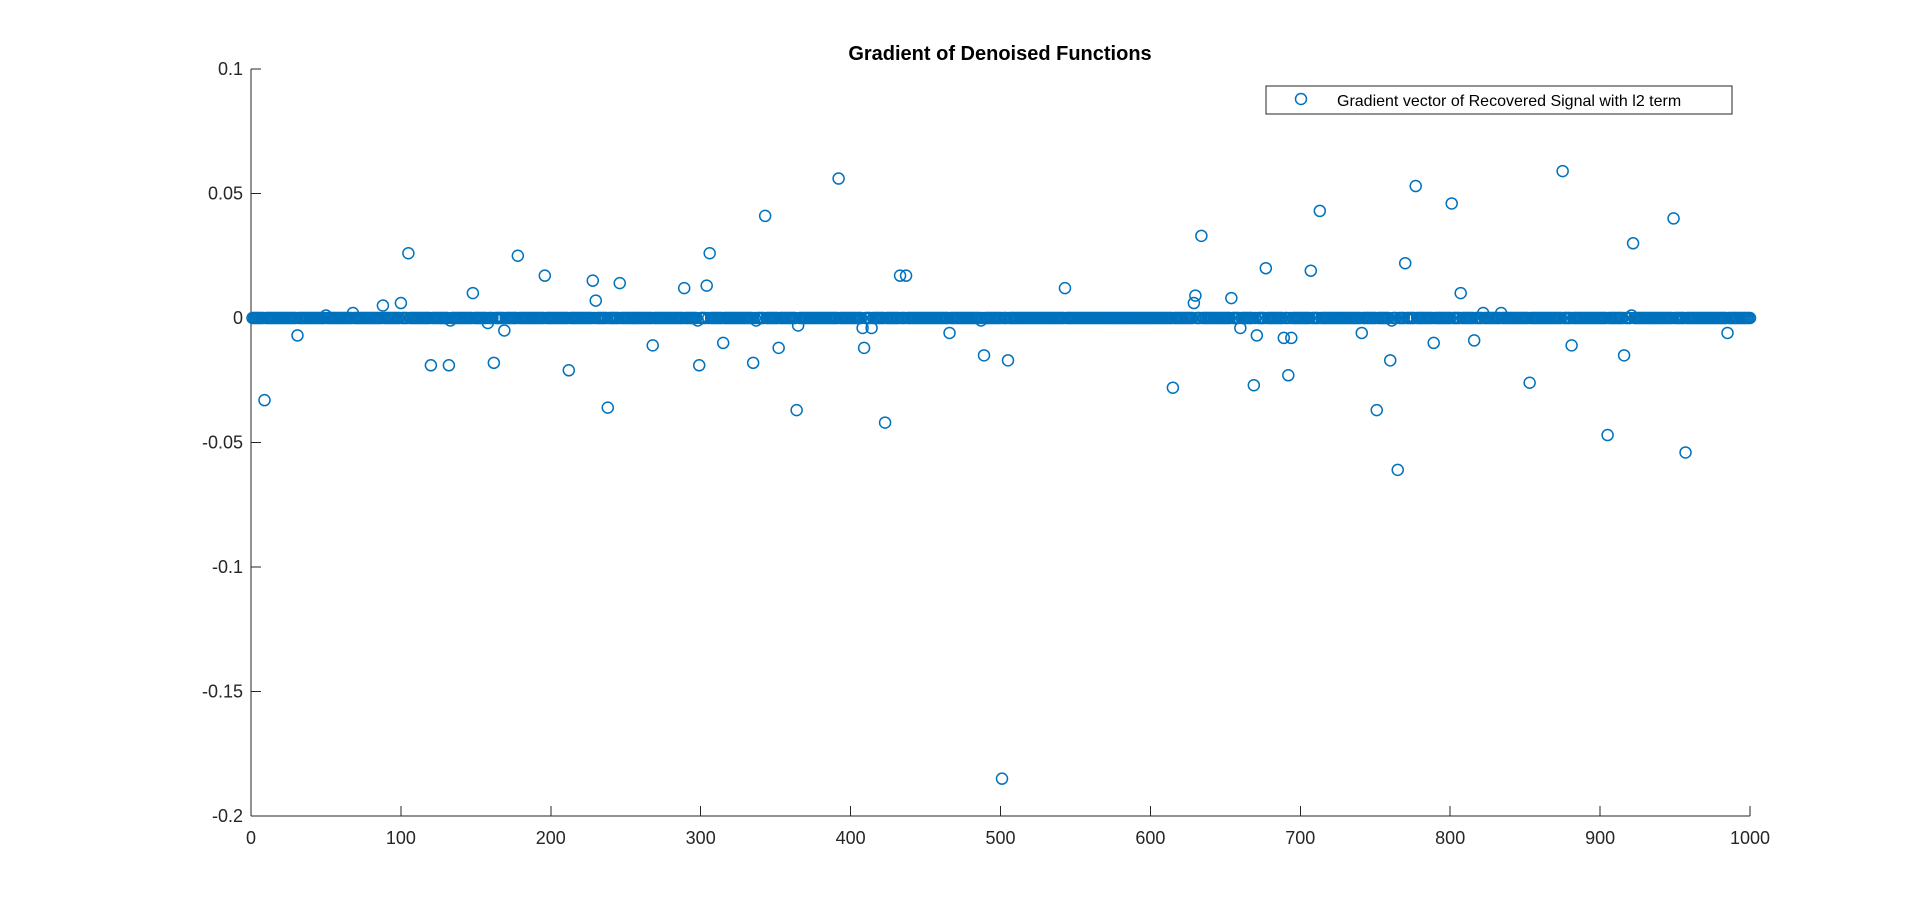 This screenshot has width=1920, height=911. Describe the element at coordinates (851, 838) in the screenshot. I see `x-tick-label: 400` at that location.